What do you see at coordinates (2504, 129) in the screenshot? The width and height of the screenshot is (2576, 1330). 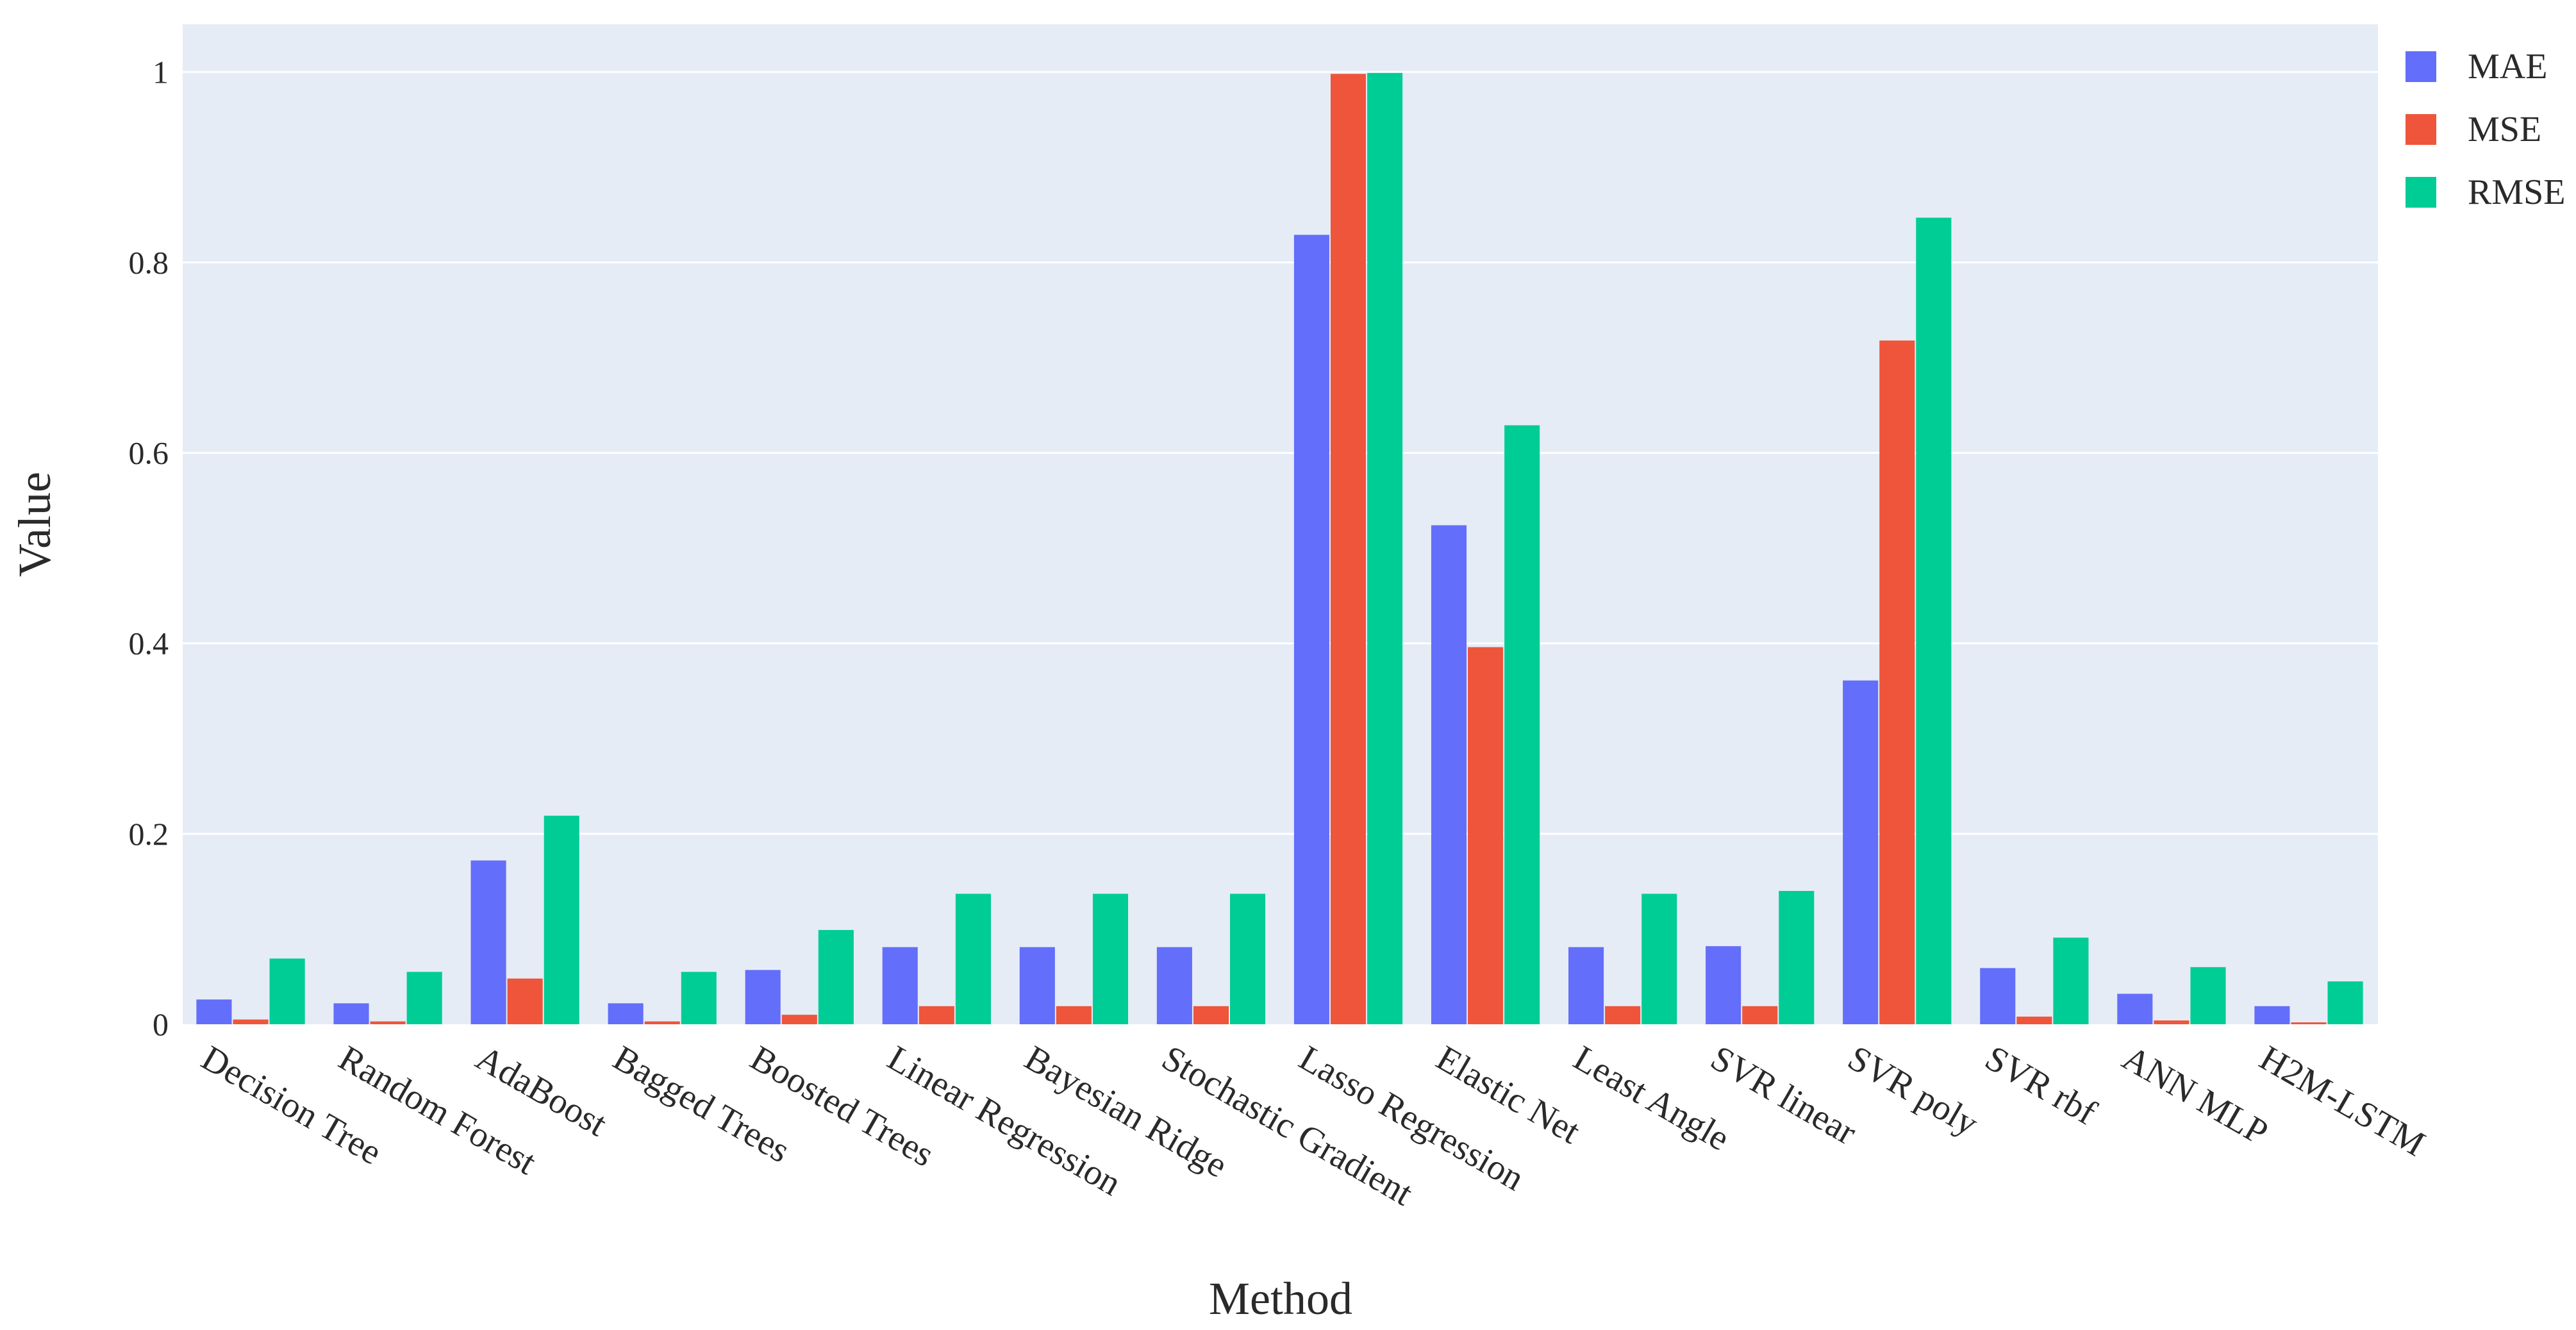 I see `legend-label: MSE` at bounding box center [2504, 129].